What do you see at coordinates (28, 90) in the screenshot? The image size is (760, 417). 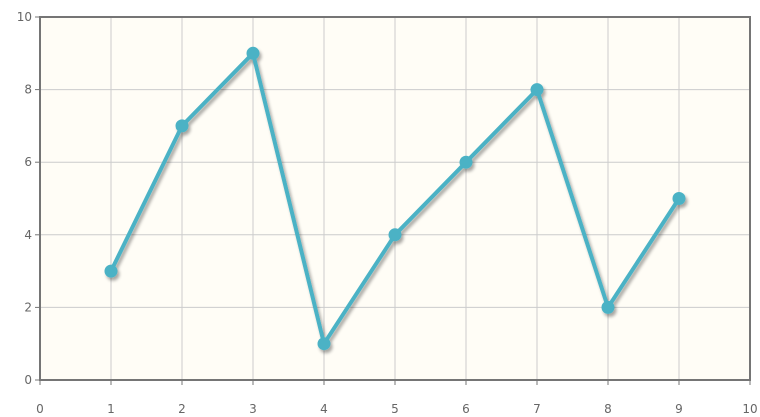 I see `y-tick-label: 8` at bounding box center [28, 90].